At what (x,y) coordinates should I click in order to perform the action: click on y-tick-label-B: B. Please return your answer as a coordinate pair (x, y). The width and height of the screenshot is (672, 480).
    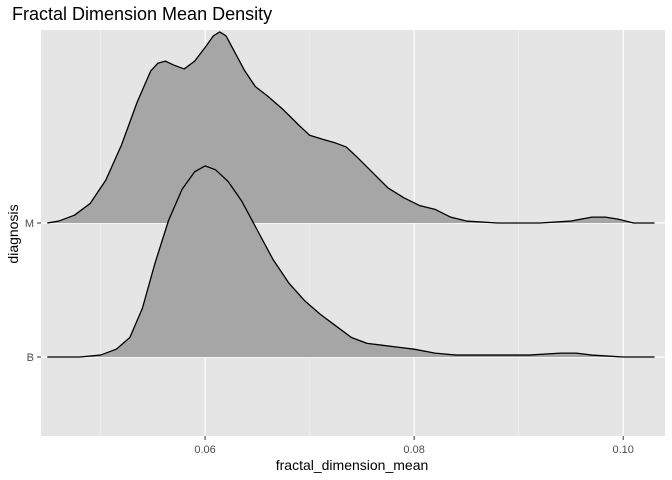
    Looking at the image, I should click on (30, 358).